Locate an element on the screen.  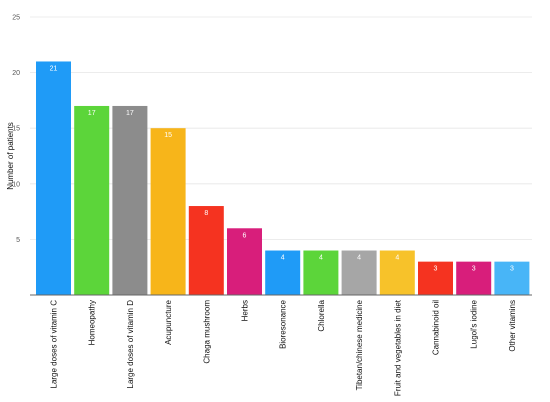
x-tick-label: Lugol's iodine is located at coordinates (474, 323).